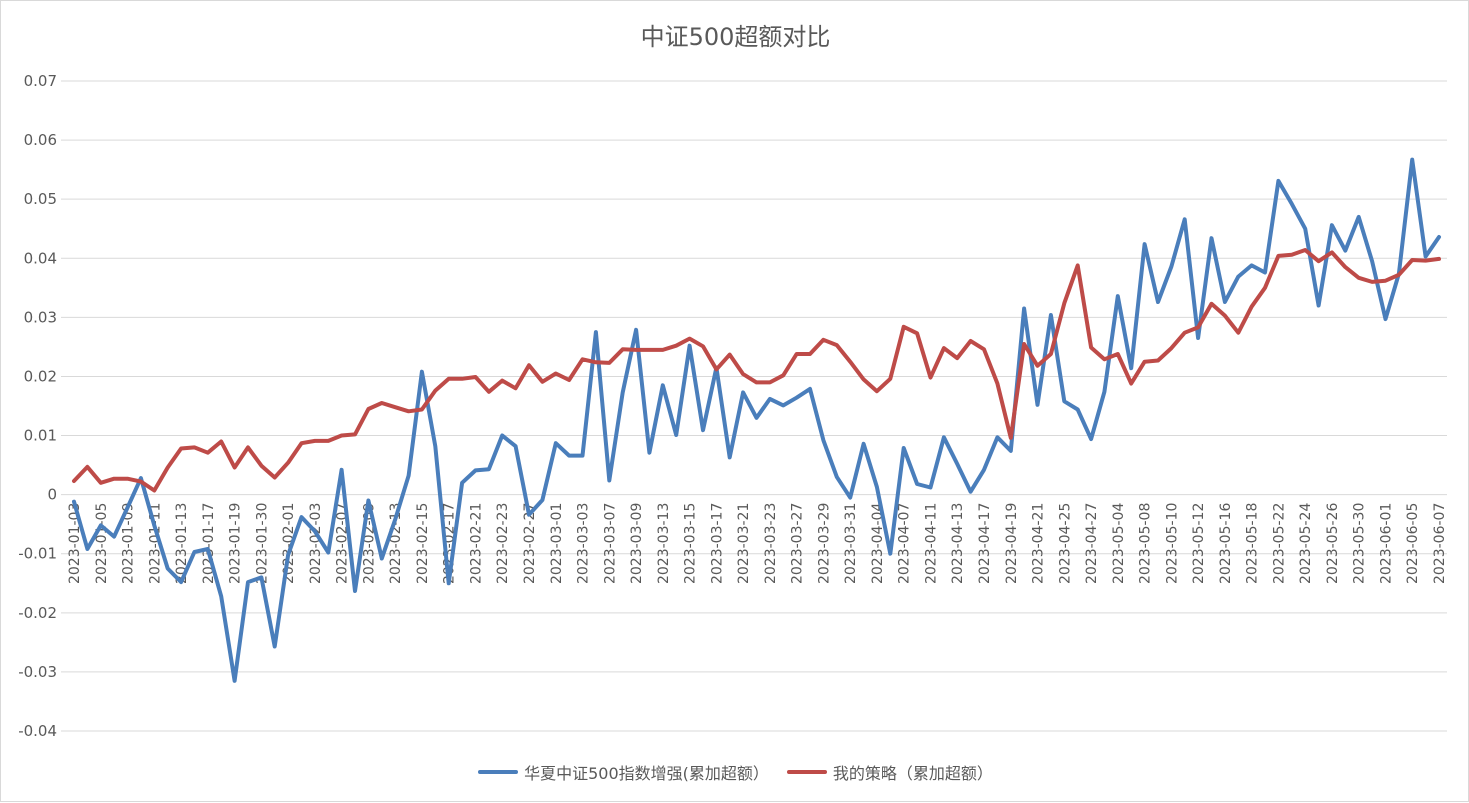 This screenshot has width=1469, height=803. I want to click on x-tick-label: 2023-05-08, so click(1146, 543).